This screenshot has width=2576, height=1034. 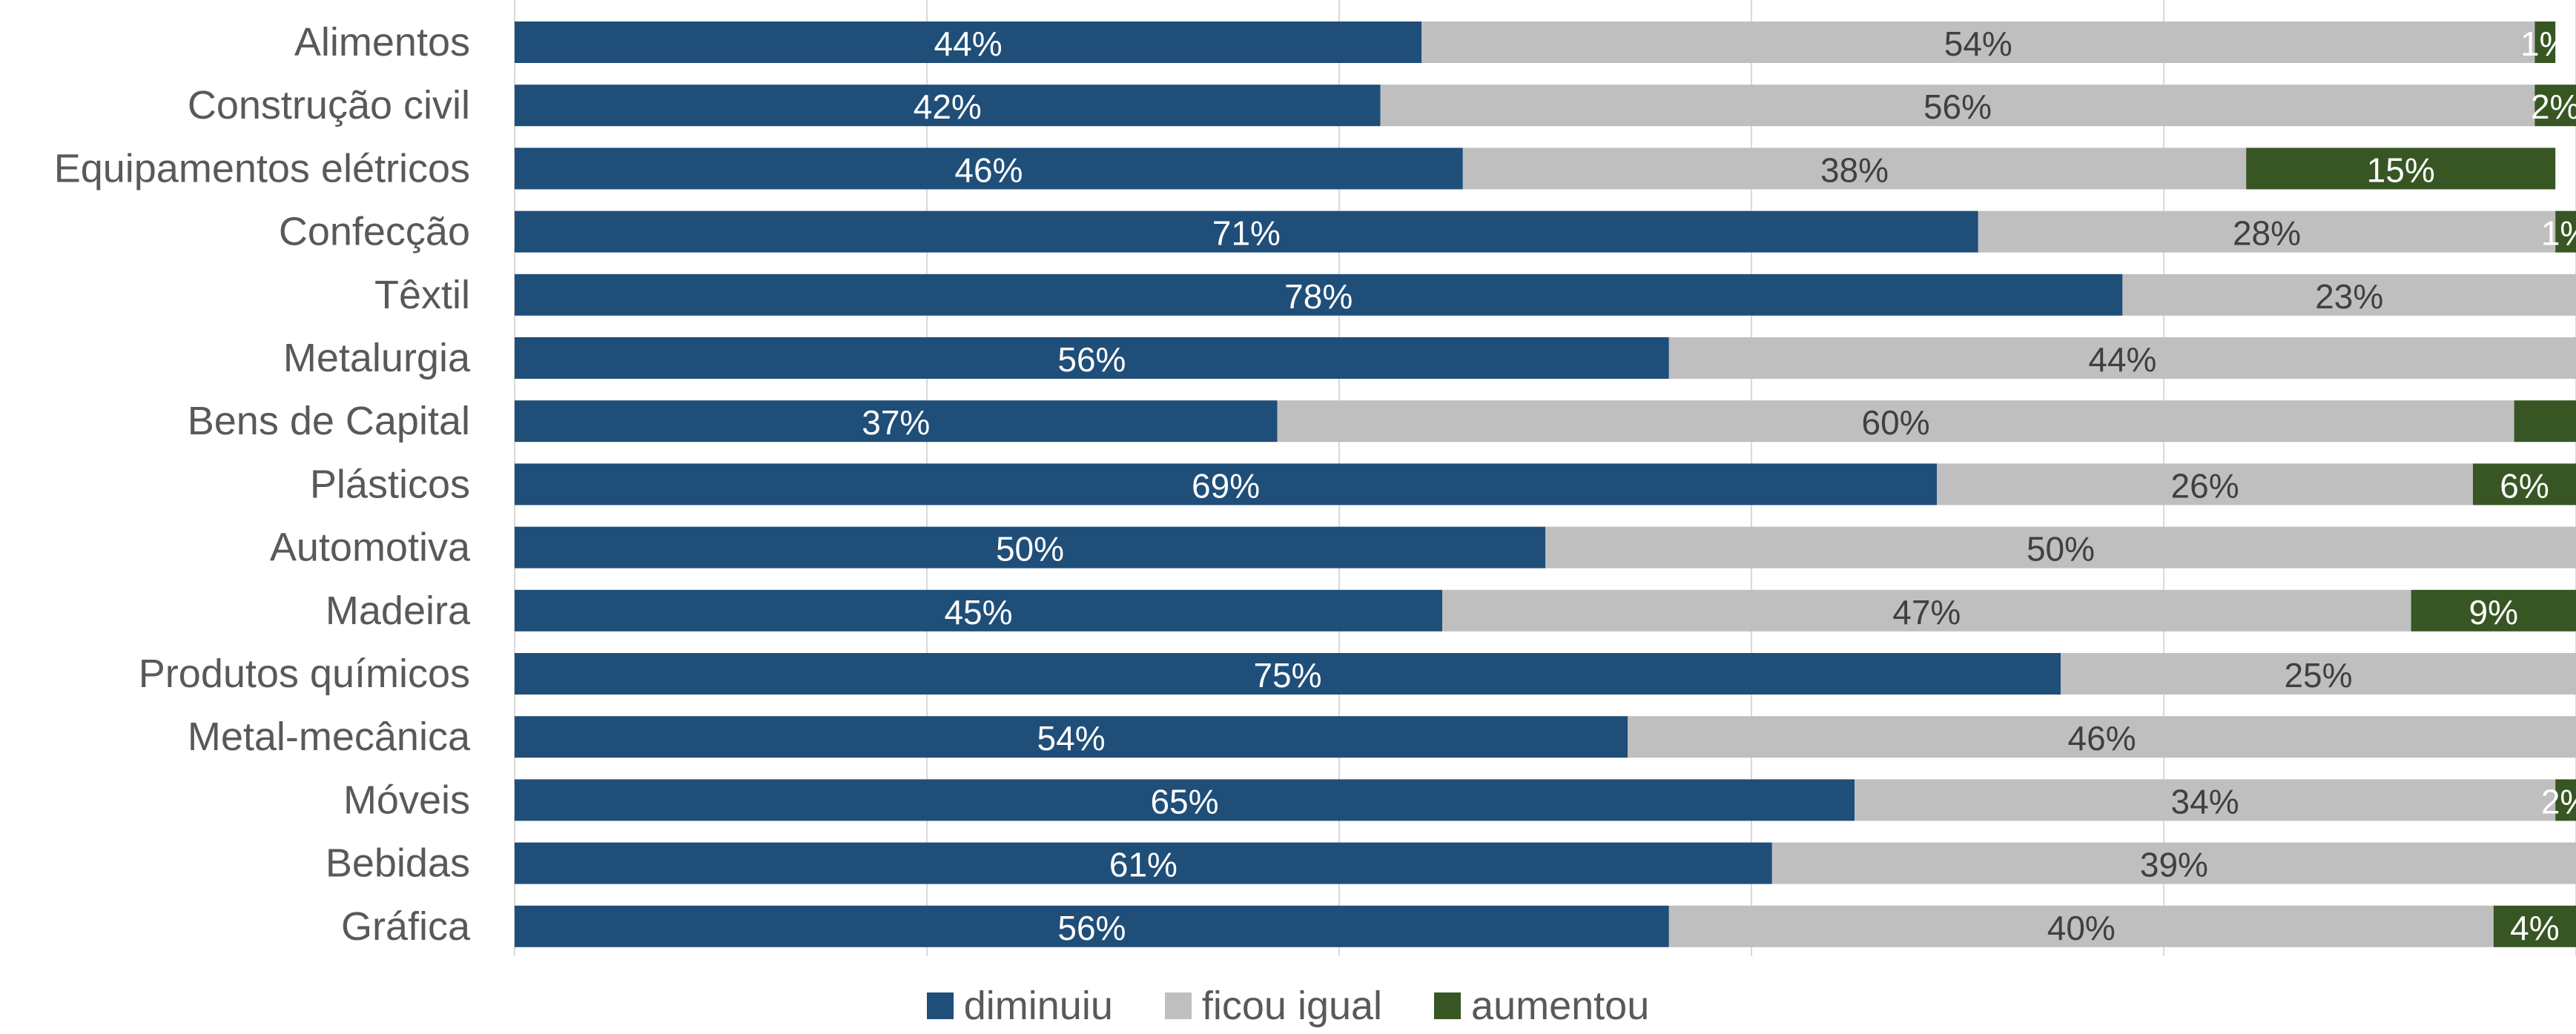 I want to click on data-label: 42%, so click(x=948, y=106).